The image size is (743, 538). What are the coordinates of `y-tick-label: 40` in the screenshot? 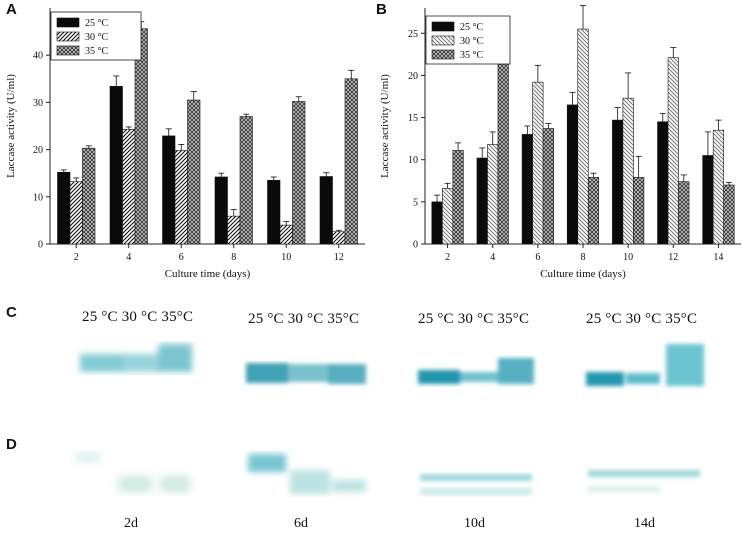 It's located at (38, 56).